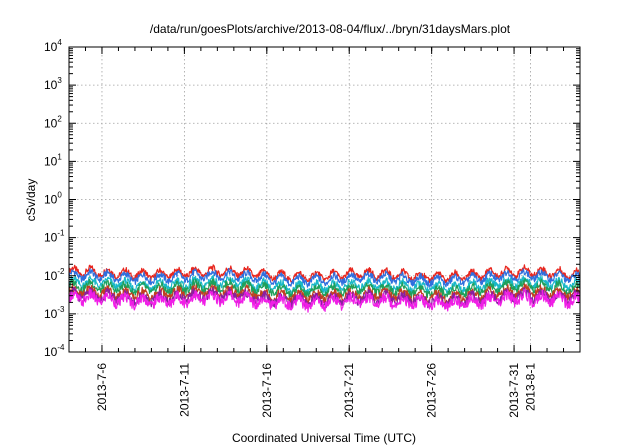 The width and height of the screenshot is (640, 448). I want to click on y-tick-exponent: 4, so click(59, 42).